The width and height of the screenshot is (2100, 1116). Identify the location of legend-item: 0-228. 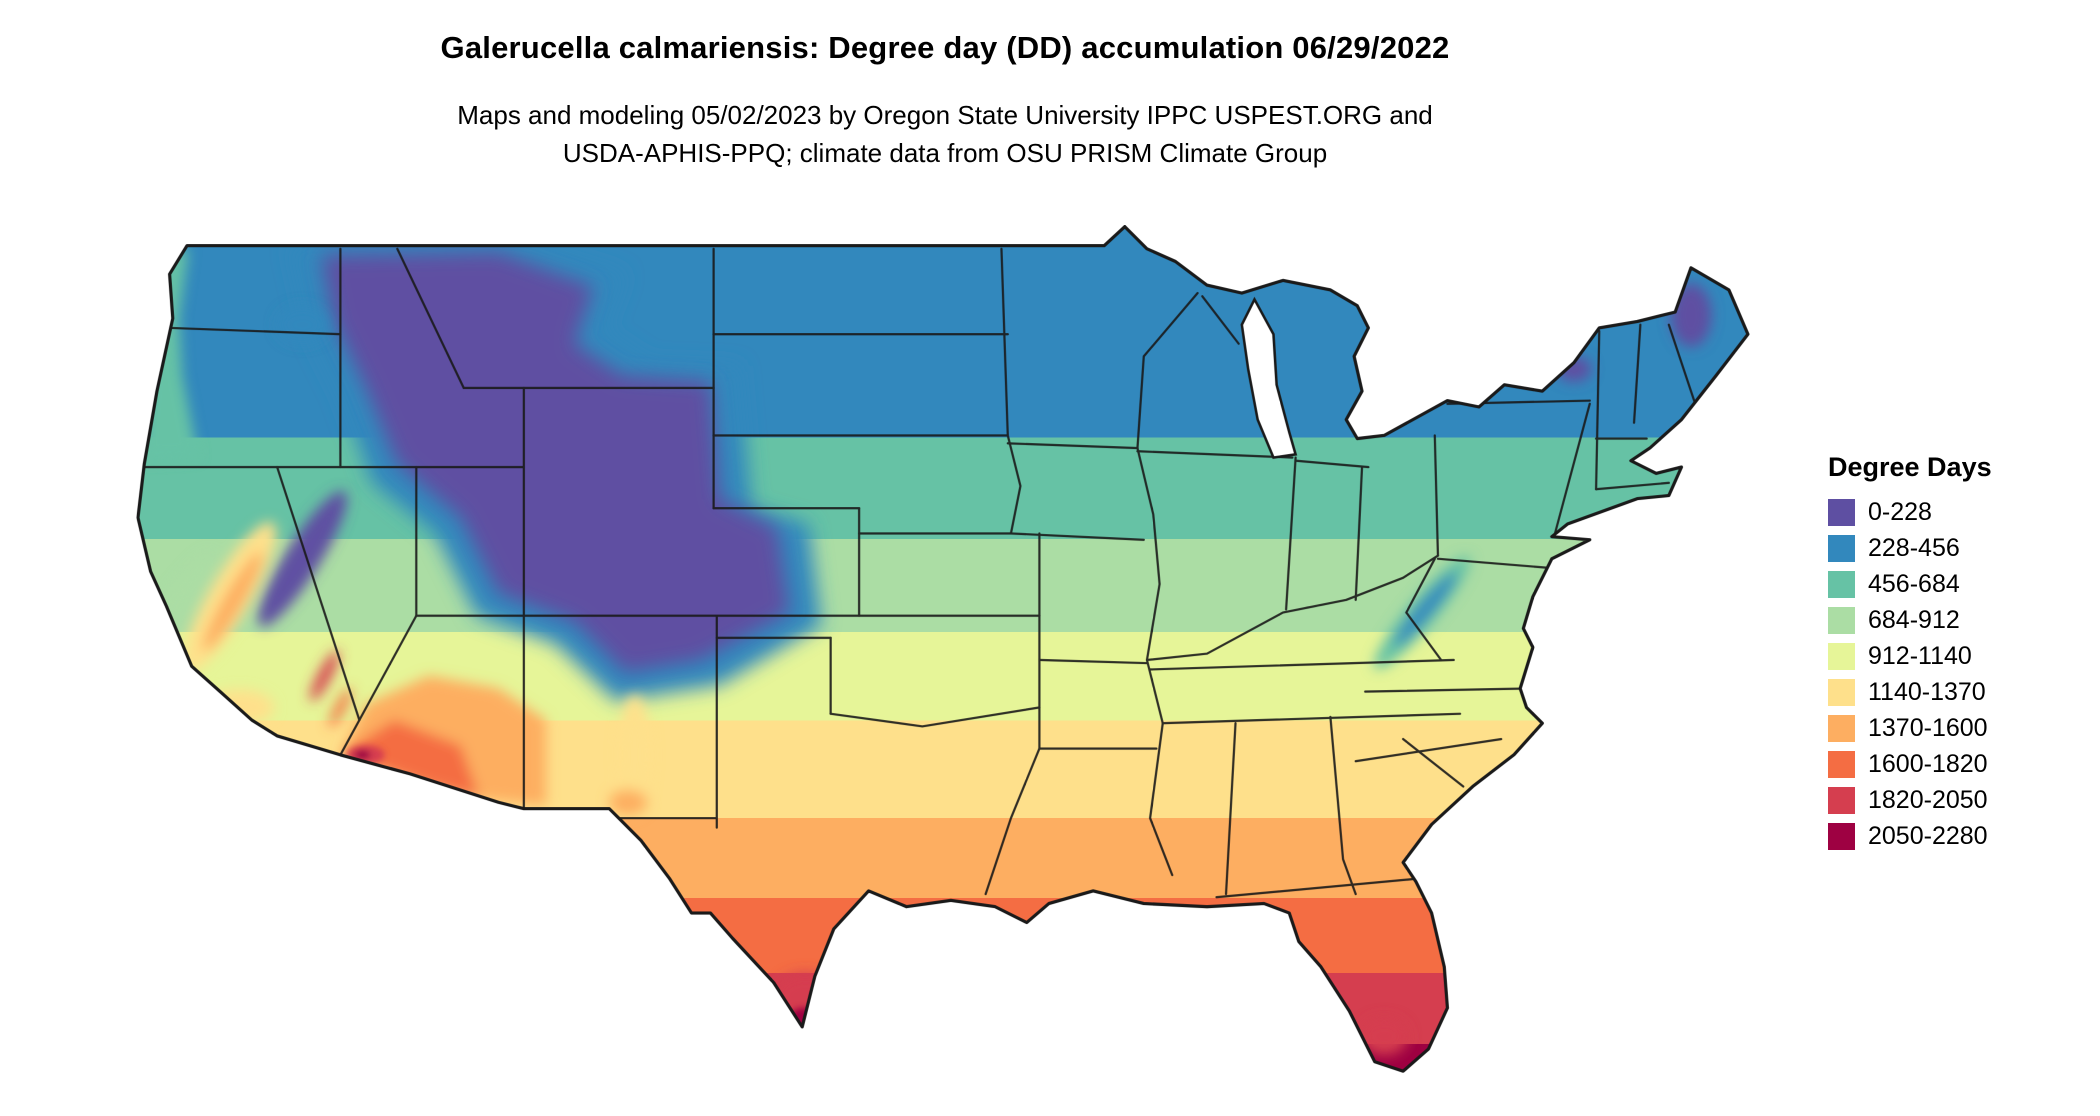
(1958, 512).